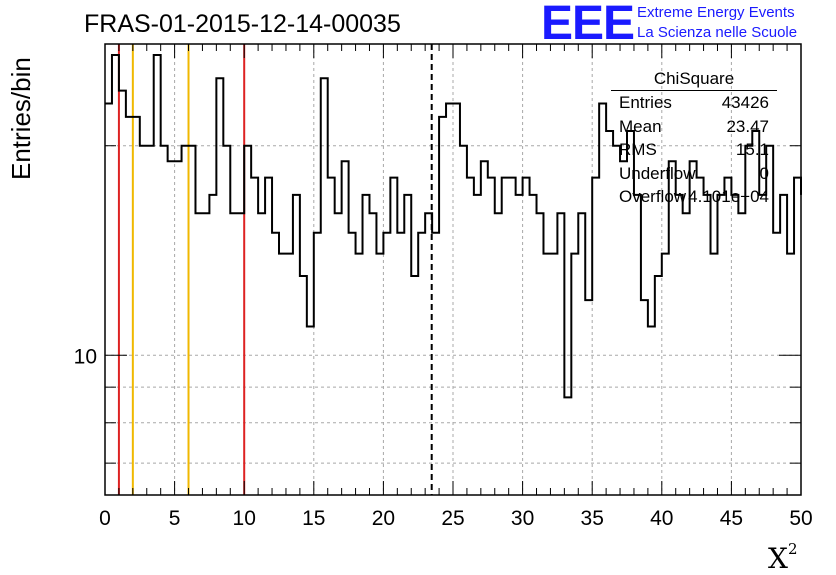 Image resolution: width=836 pixels, height=575 pixels. What do you see at coordinates (747, 126) in the screenshot?
I see `stats-value: 23.47` at bounding box center [747, 126].